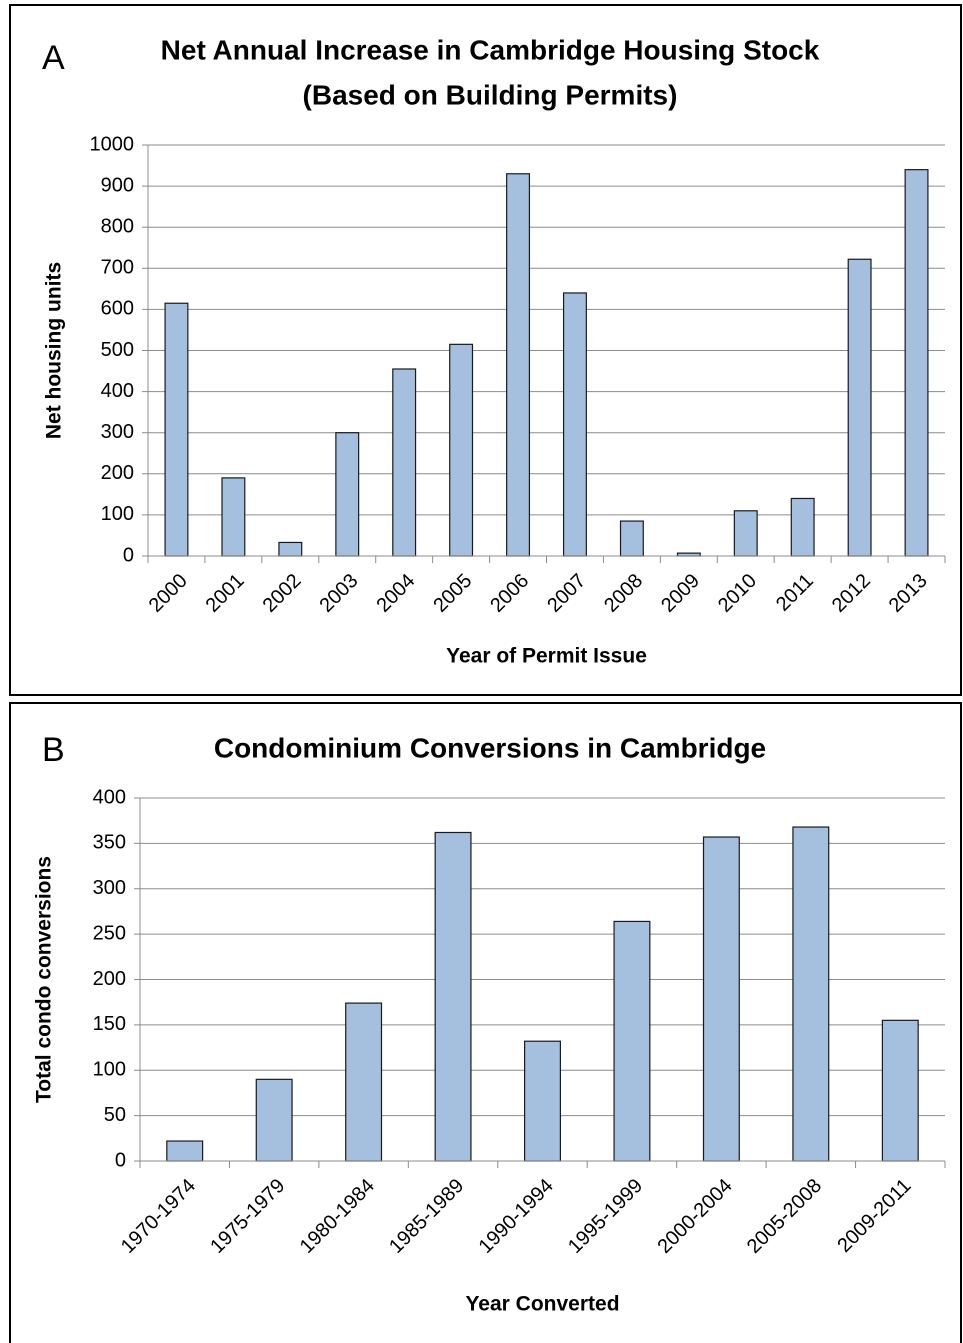 The height and width of the screenshot is (1343, 963). Describe the element at coordinates (490, 94) in the screenshot. I see `chart-subtitle: (Based on Building Permits)` at that location.